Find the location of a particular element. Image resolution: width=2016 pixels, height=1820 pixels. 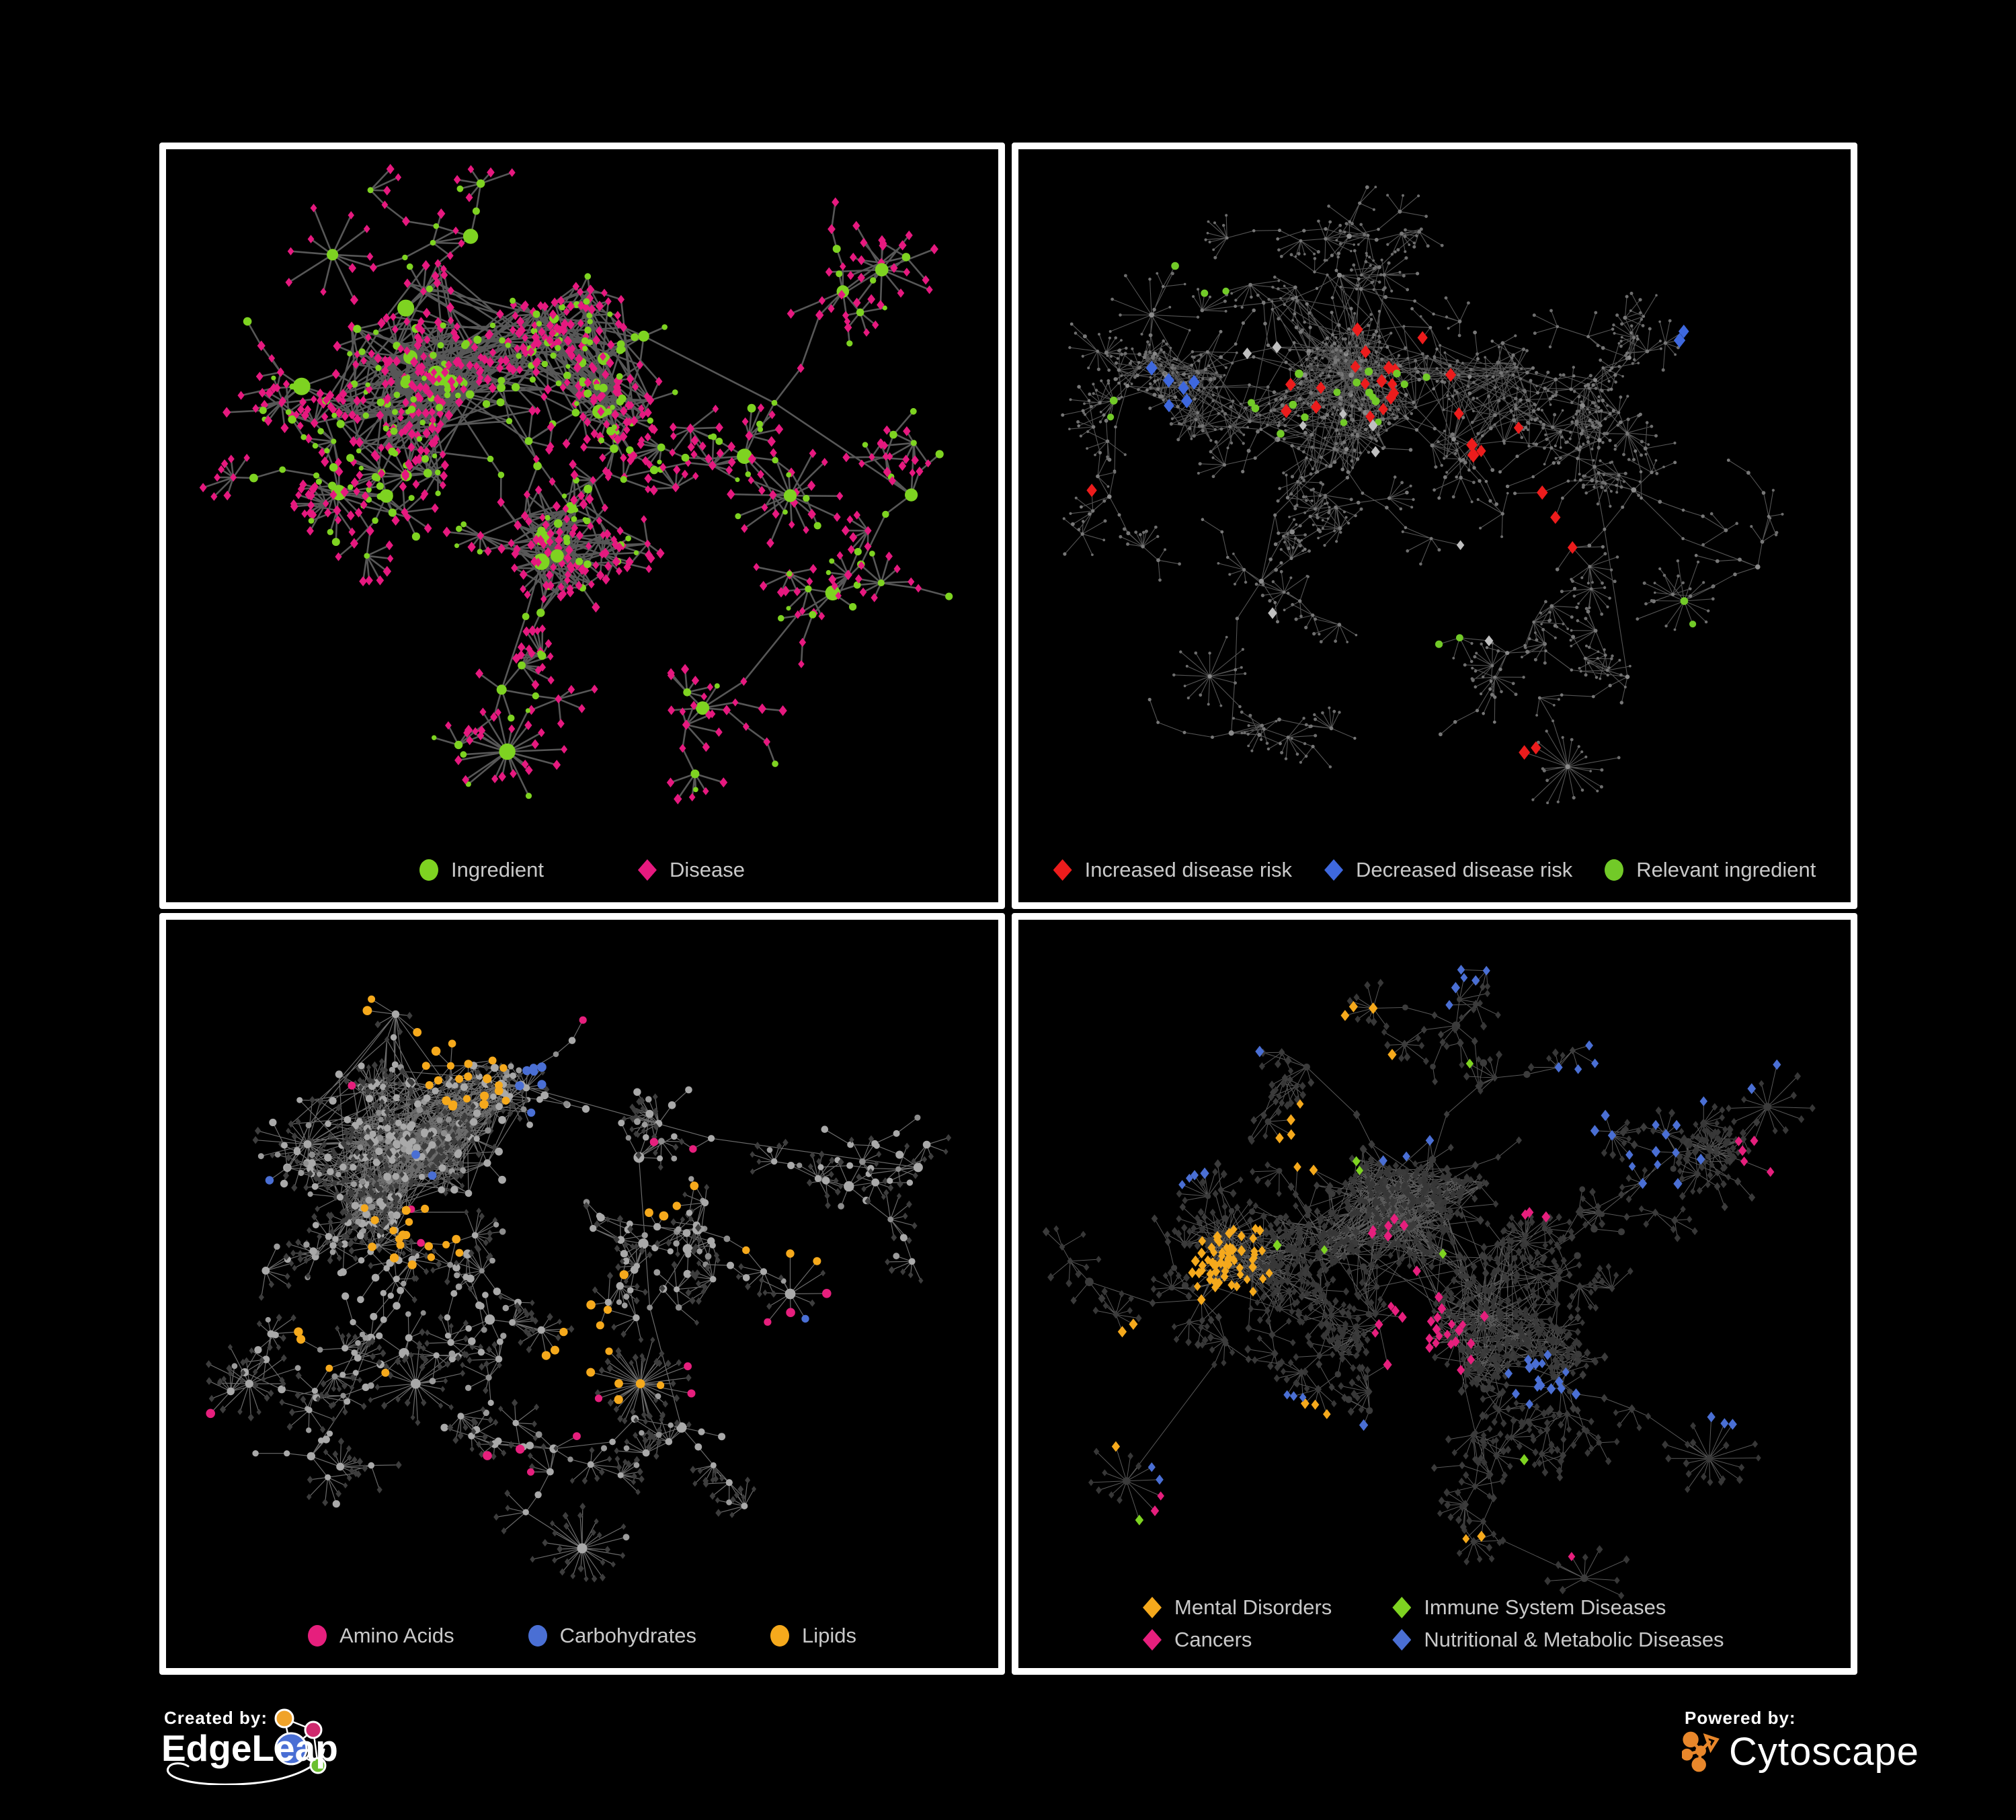

cytoscape-icon is located at coordinates (1701, 1751).